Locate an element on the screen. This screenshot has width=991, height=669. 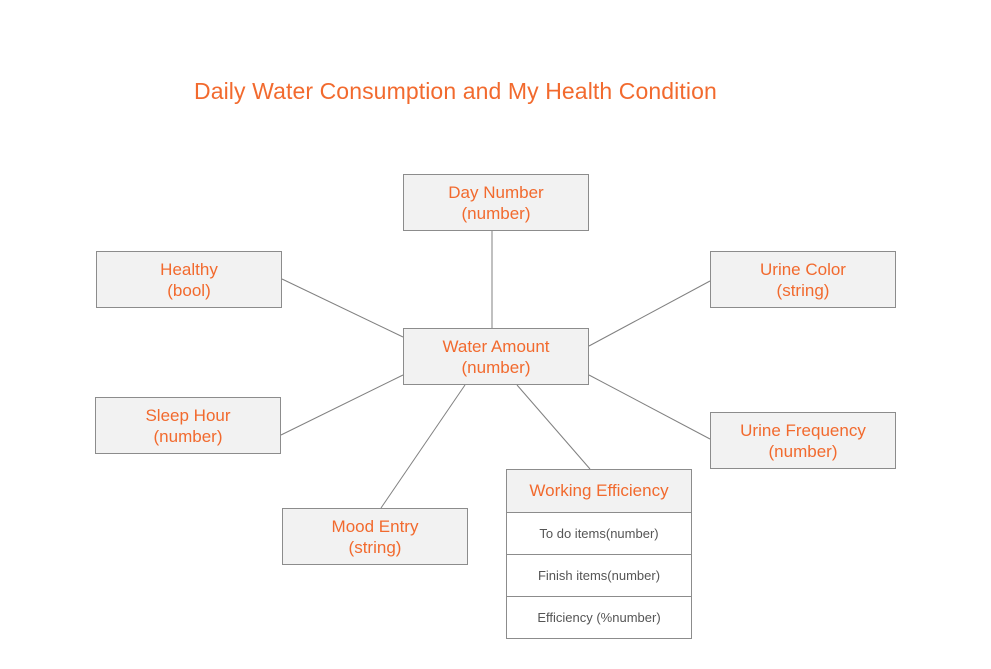
node-mood-entry-name: Mood Entry is located at coordinates (375, 526).